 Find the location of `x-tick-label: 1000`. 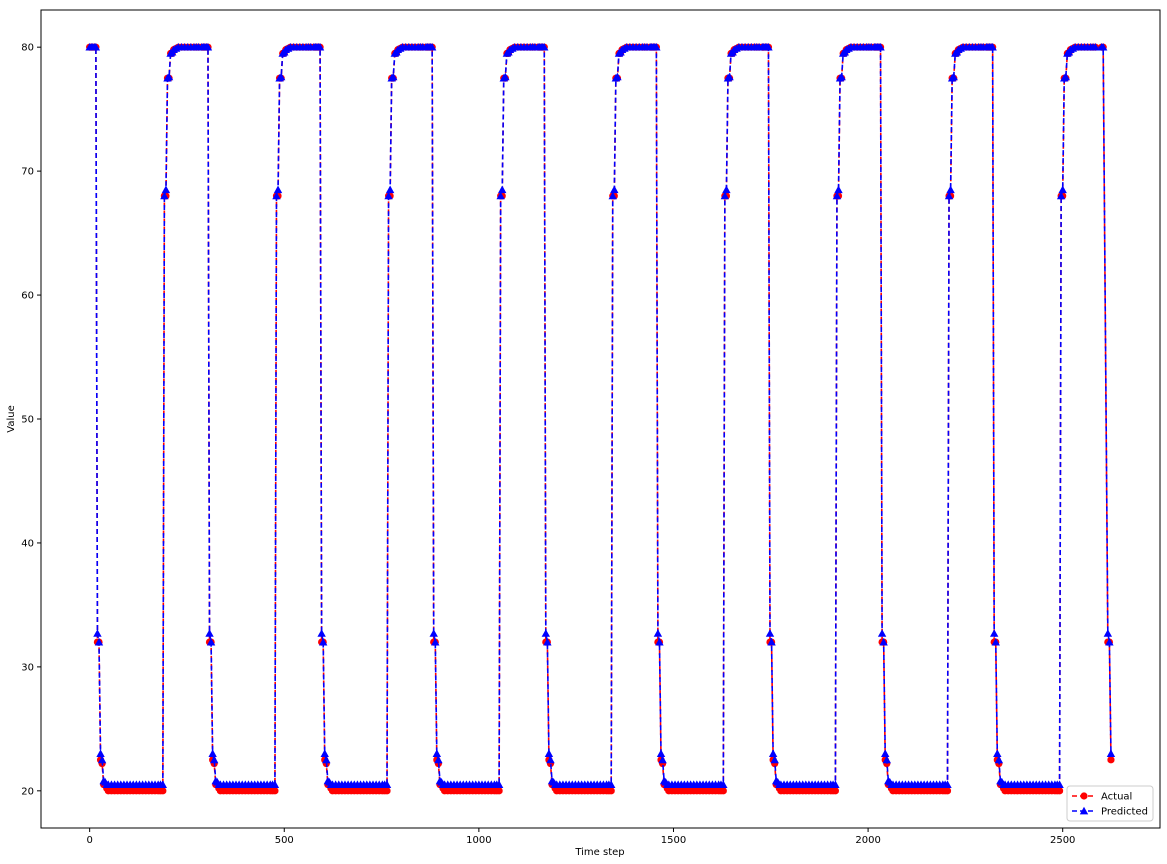

x-tick-label: 1000 is located at coordinates (478, 840).